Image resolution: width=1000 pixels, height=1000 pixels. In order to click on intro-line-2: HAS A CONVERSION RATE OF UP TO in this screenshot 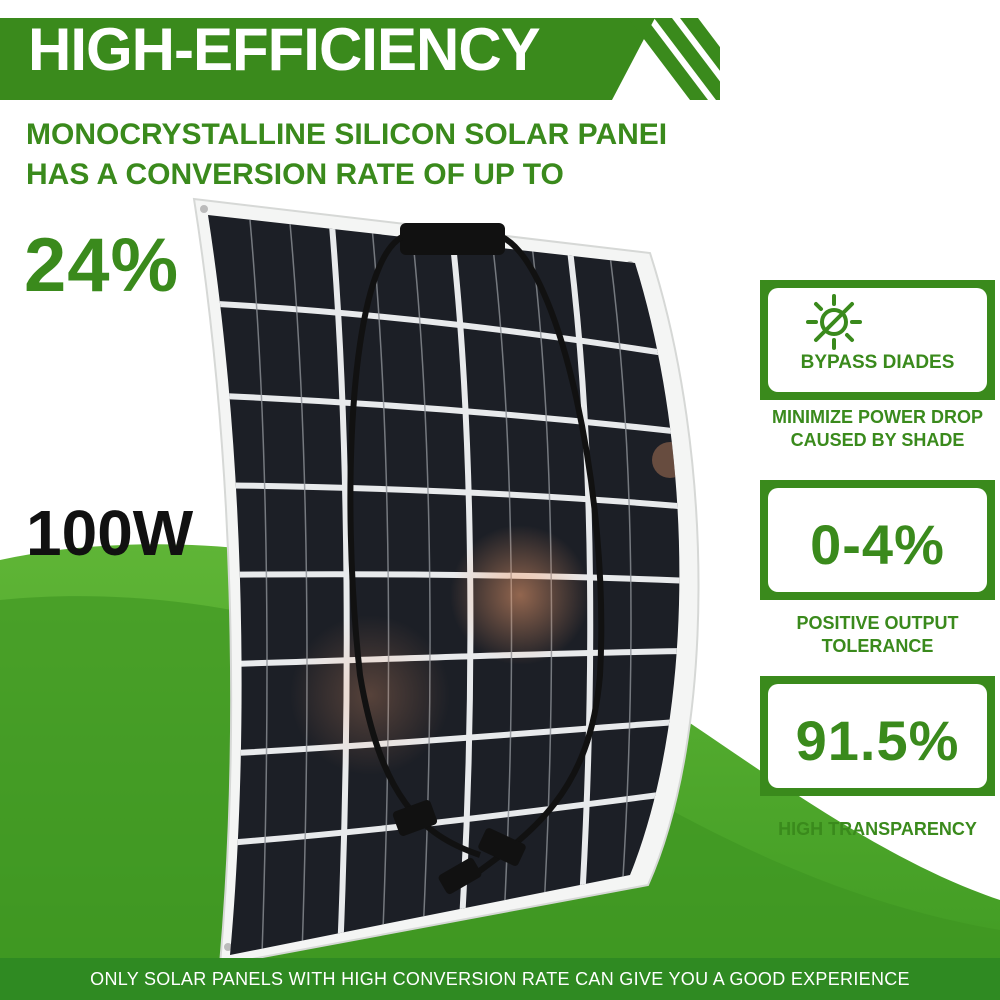, I will do `click(295, 174)`.